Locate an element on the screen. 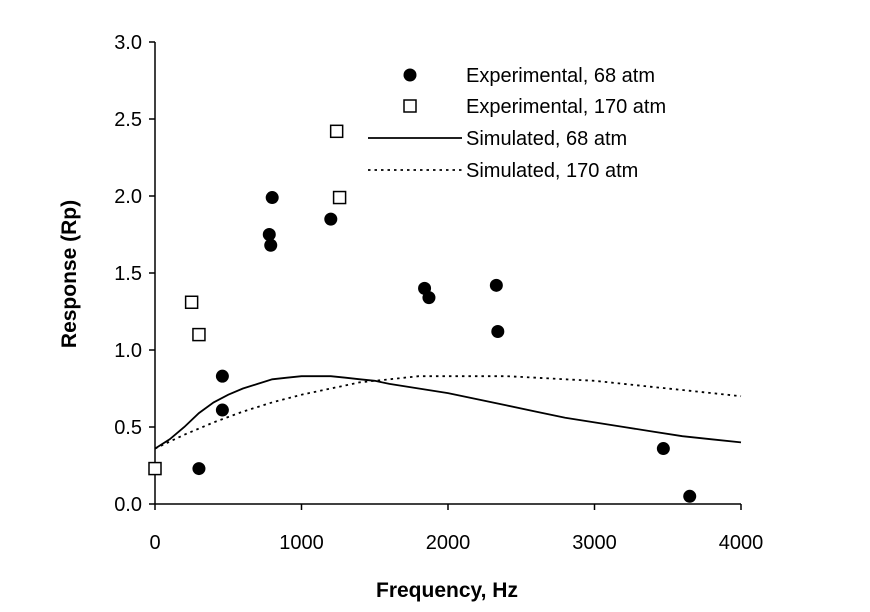 The width and height of the screenshot is (870, 612). legend-entry: Experimental, 170 atm is located at coordinates (534, 107).